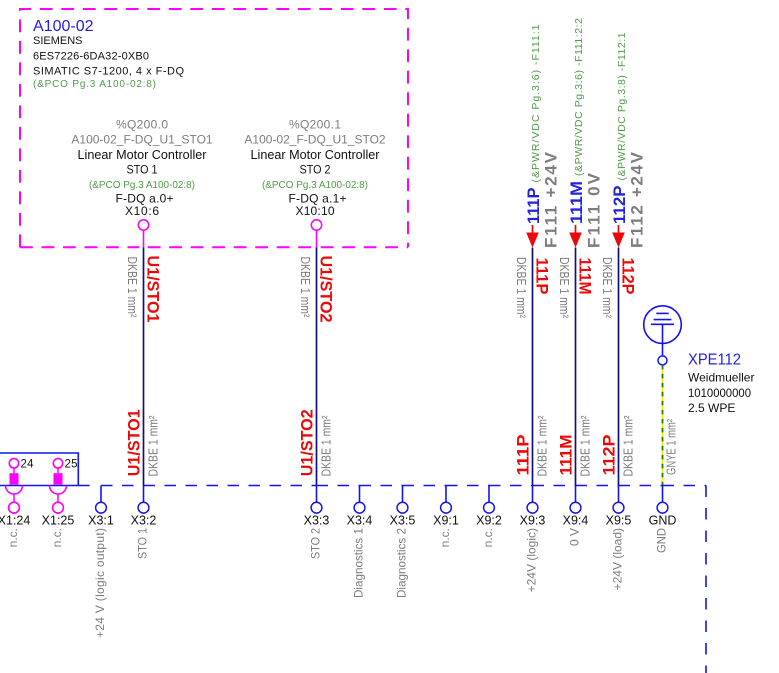 The width and height of the screenshot is (779, 673). What do you see at coordinates (576, 521) in the screenshot?
I see `svg-text: X9:4` at bounding box center [576, 521].